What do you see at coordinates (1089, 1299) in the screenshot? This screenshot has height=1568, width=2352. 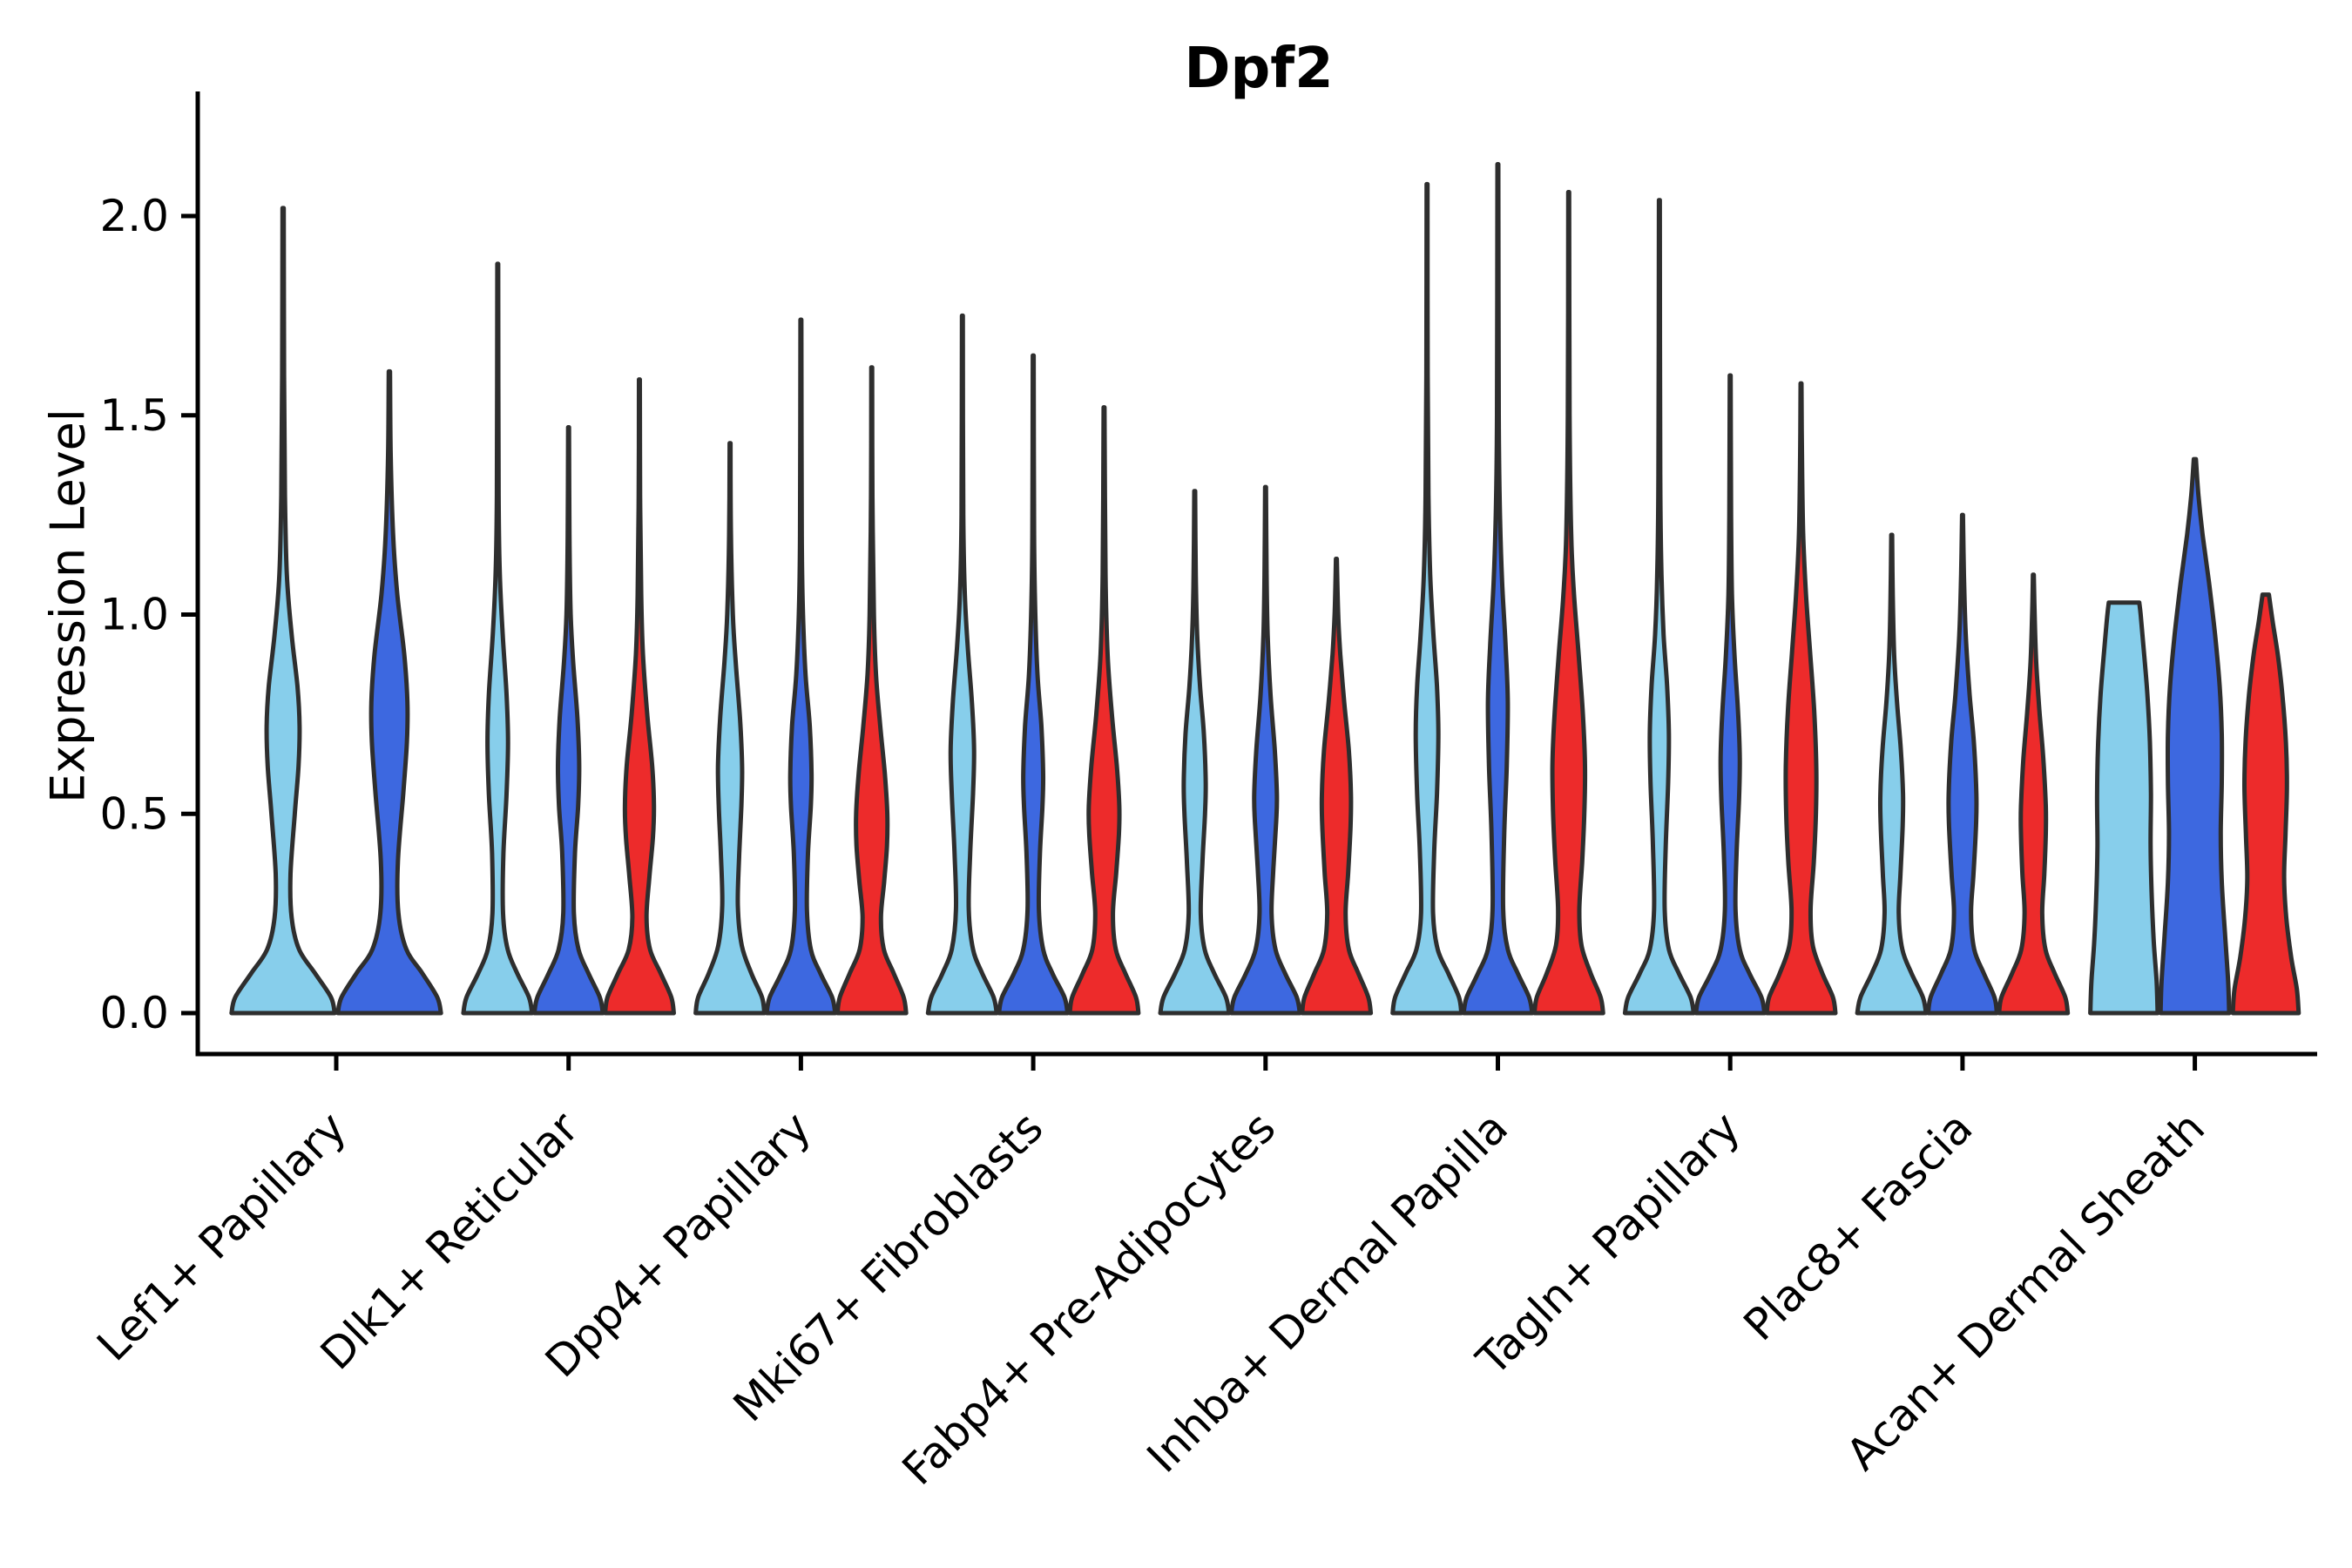 I see `x-tick-label: Fabp4+ Pre-Adipocytes` at bounding box center [1089, 1299].